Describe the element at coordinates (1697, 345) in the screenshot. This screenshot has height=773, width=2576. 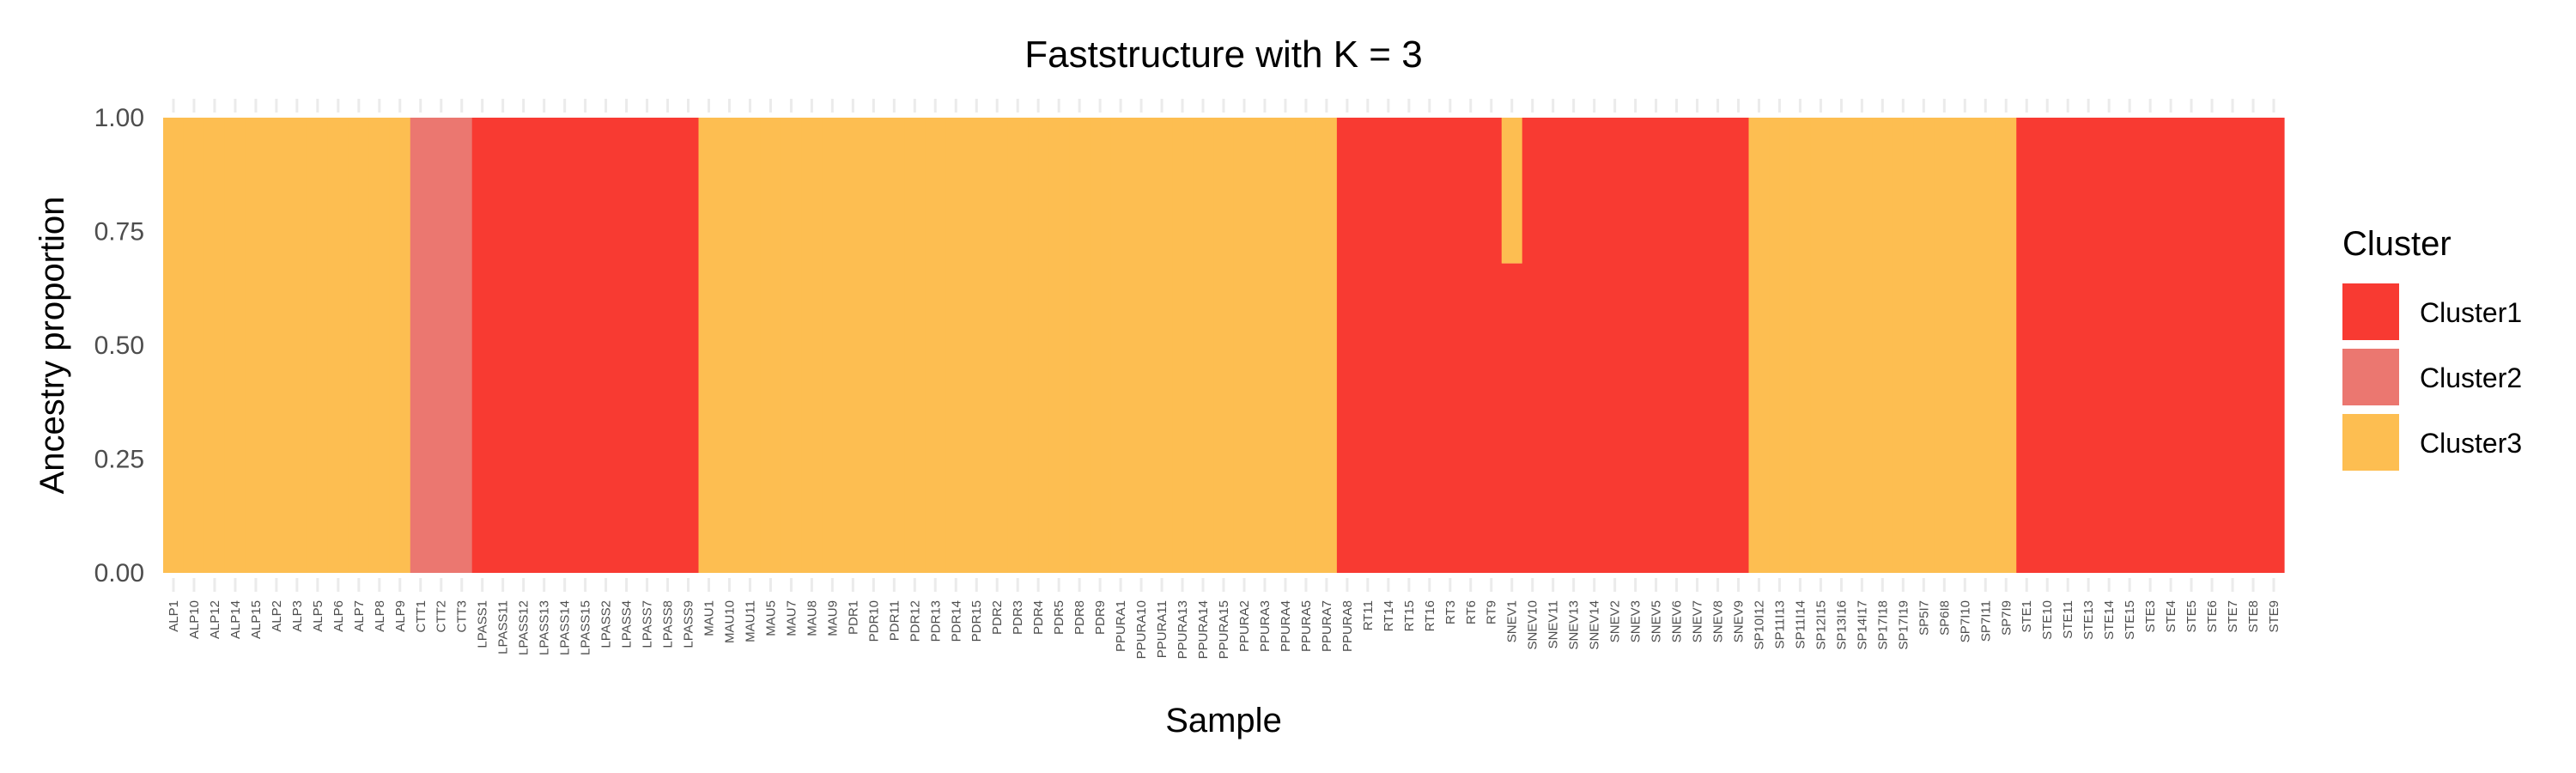
I see `bar-segment-cluster1-snev7` at that location.